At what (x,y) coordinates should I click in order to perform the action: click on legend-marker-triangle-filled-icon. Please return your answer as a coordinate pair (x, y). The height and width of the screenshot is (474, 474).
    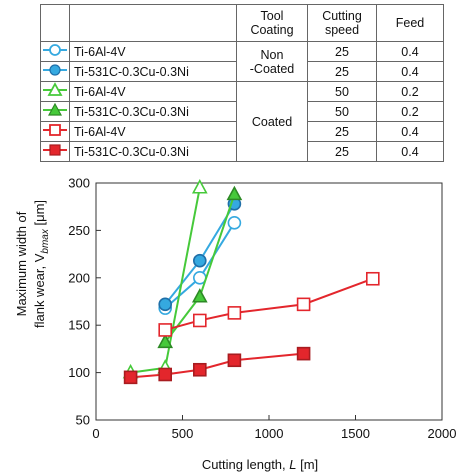
    Looking at the image, I should click on (55, 109).